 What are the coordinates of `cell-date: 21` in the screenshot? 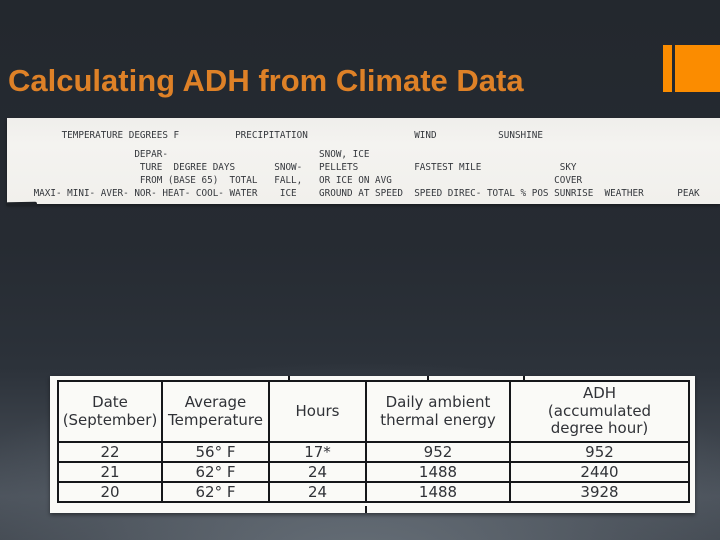 It's located at (110, 472).